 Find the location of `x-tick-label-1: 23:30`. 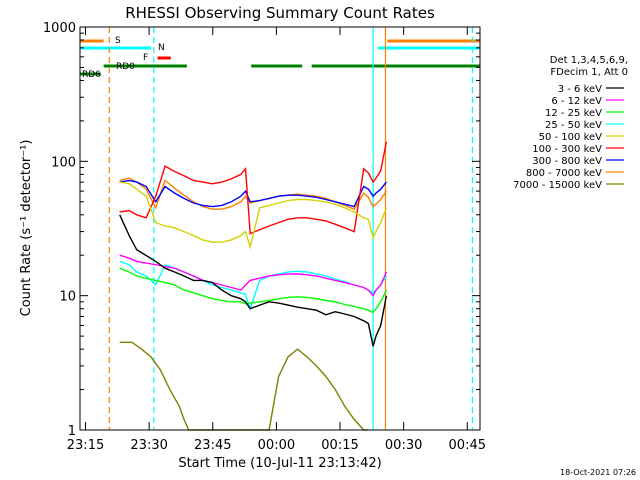

x-tick-label-1: 23:30 is located at coordinates (148, 445).